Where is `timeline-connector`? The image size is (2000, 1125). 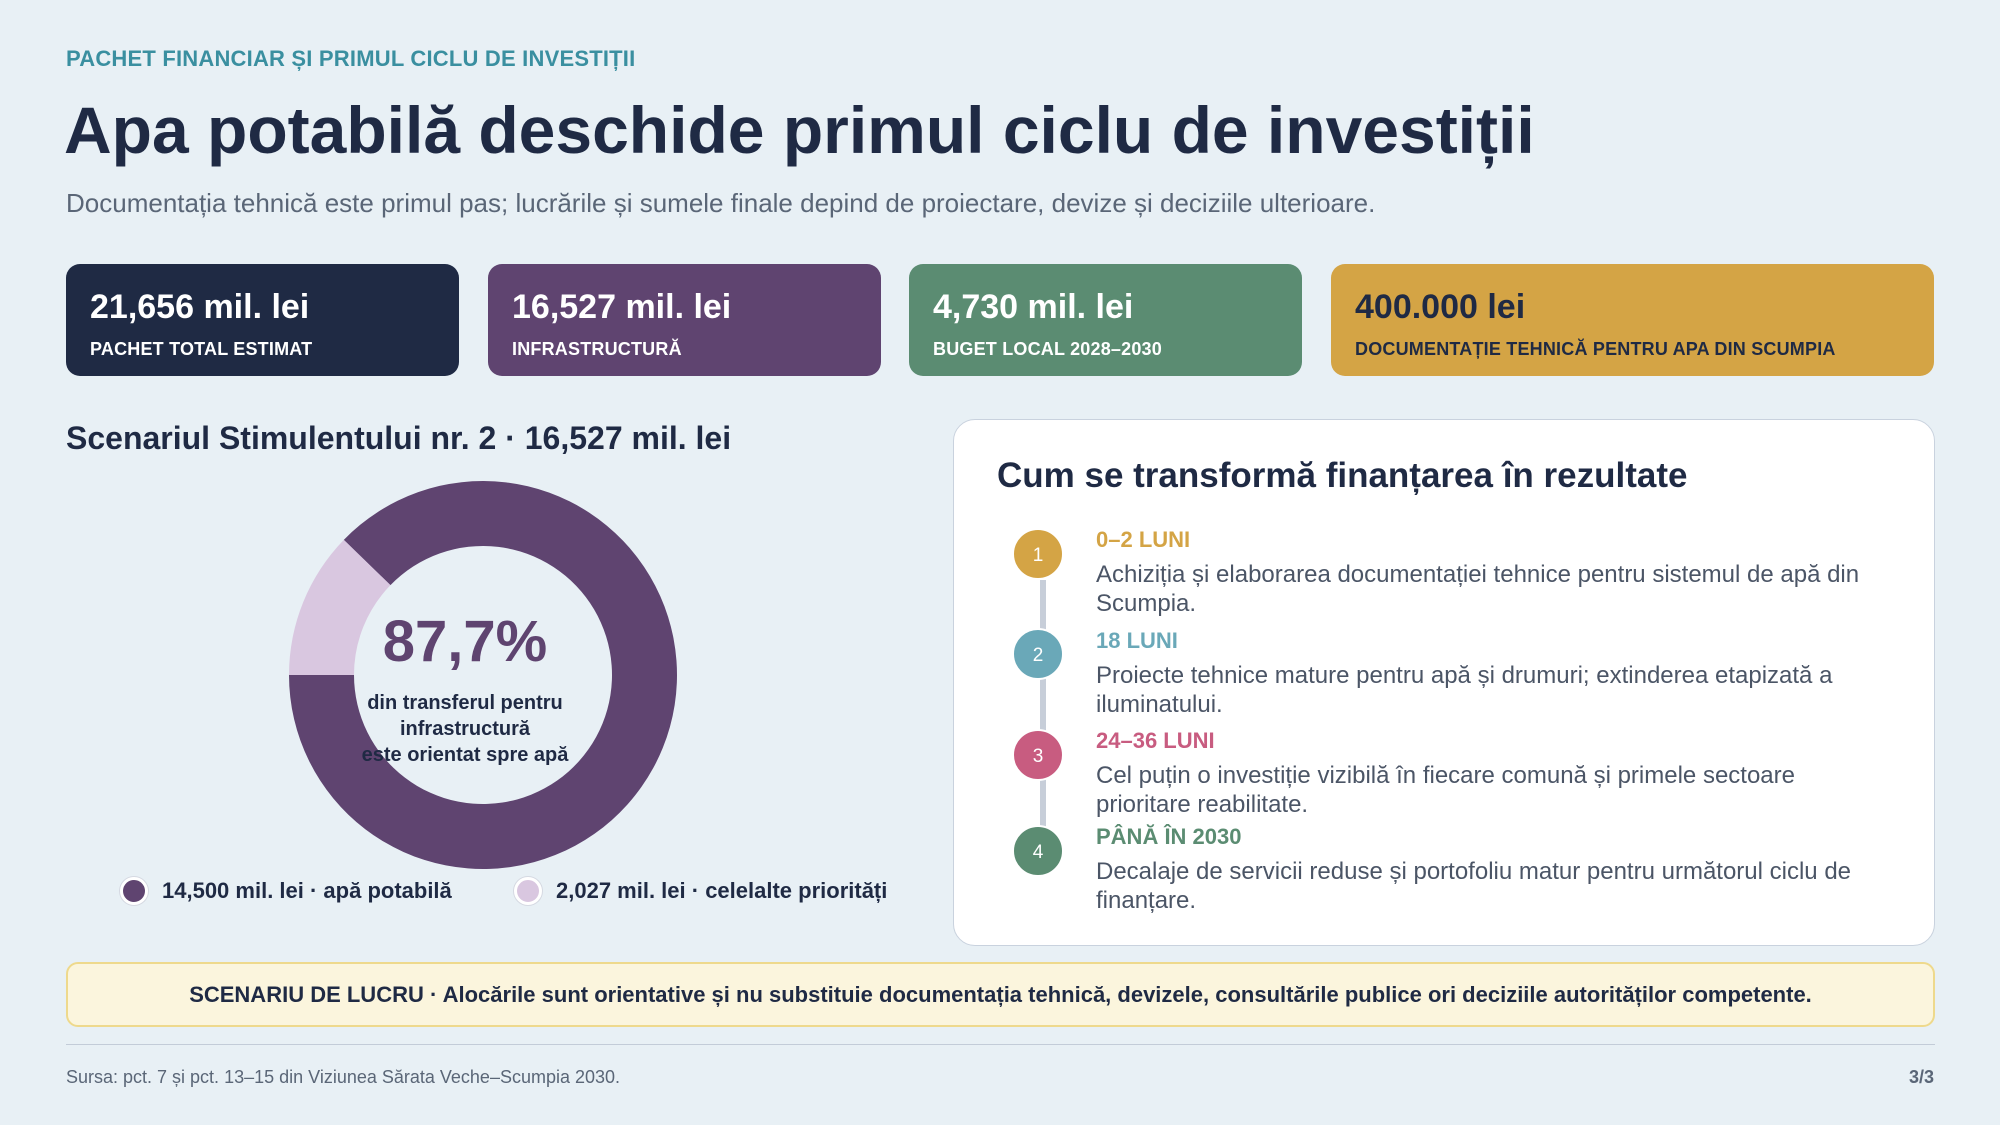
timeline-connector is located at coordinates (1043, 710).